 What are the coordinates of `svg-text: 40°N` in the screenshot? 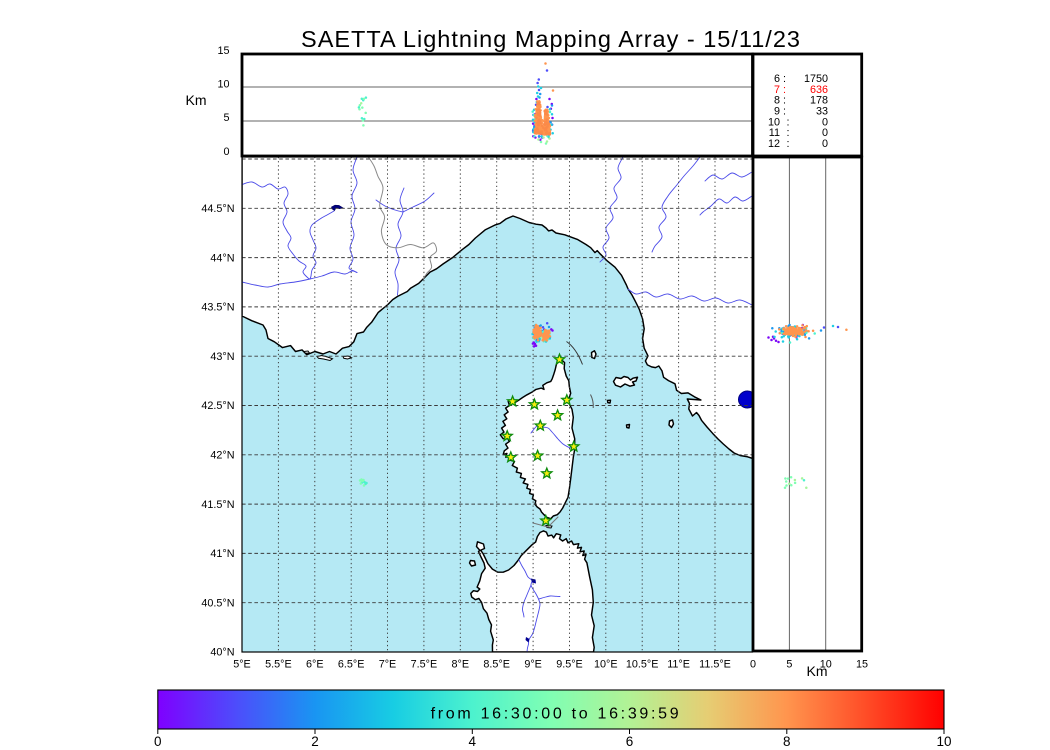 It's located at (222, 653).